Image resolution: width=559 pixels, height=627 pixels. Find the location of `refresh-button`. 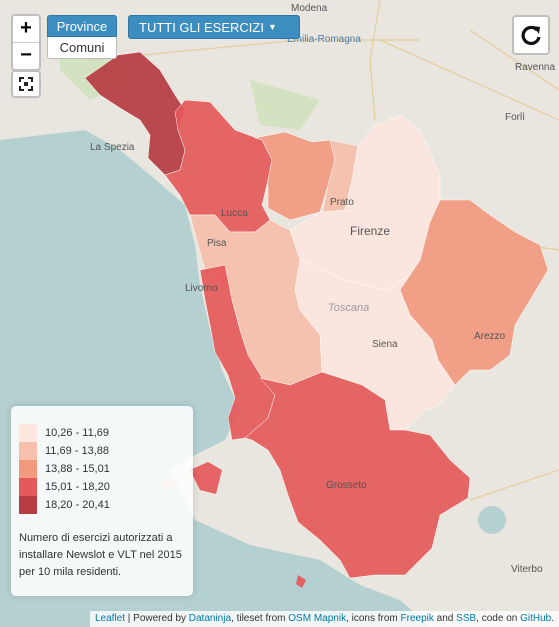

refresh-button is located at coordinates (531, 35).